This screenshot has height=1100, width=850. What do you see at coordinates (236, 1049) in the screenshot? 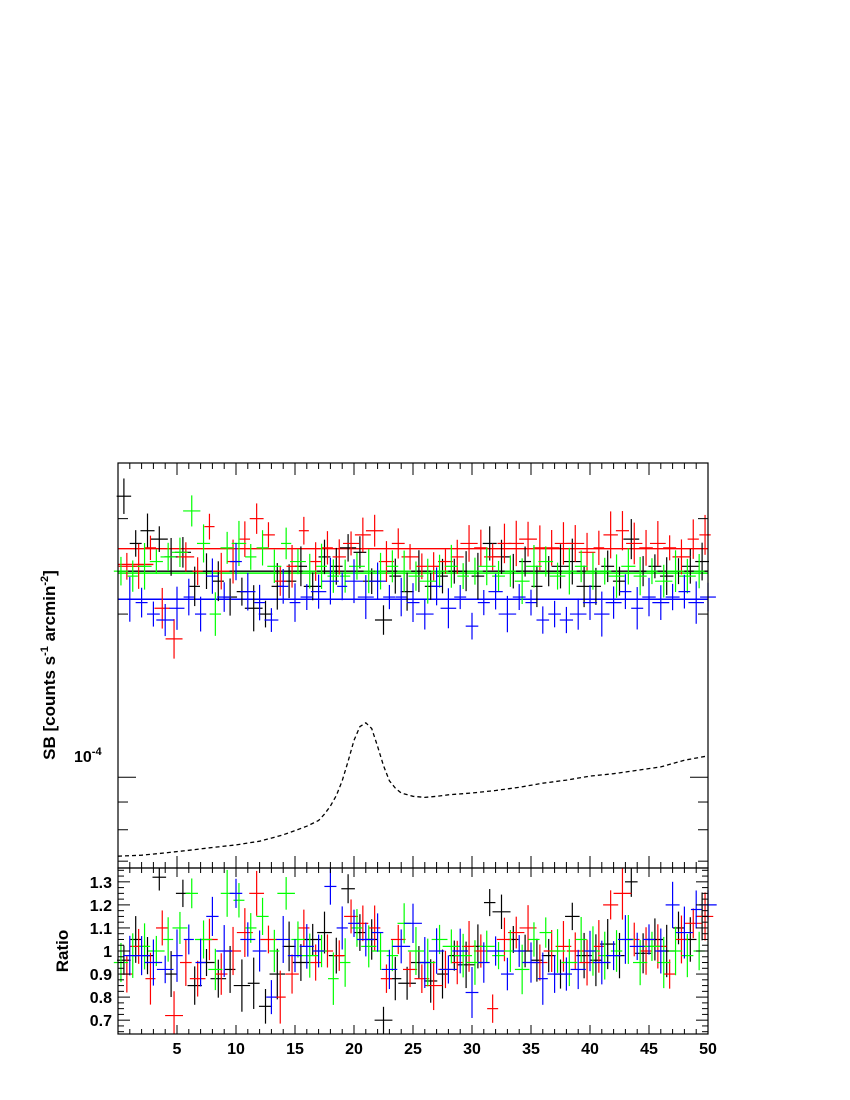
I see `x-tick-label: 10` at bounding box center [236, 1049].